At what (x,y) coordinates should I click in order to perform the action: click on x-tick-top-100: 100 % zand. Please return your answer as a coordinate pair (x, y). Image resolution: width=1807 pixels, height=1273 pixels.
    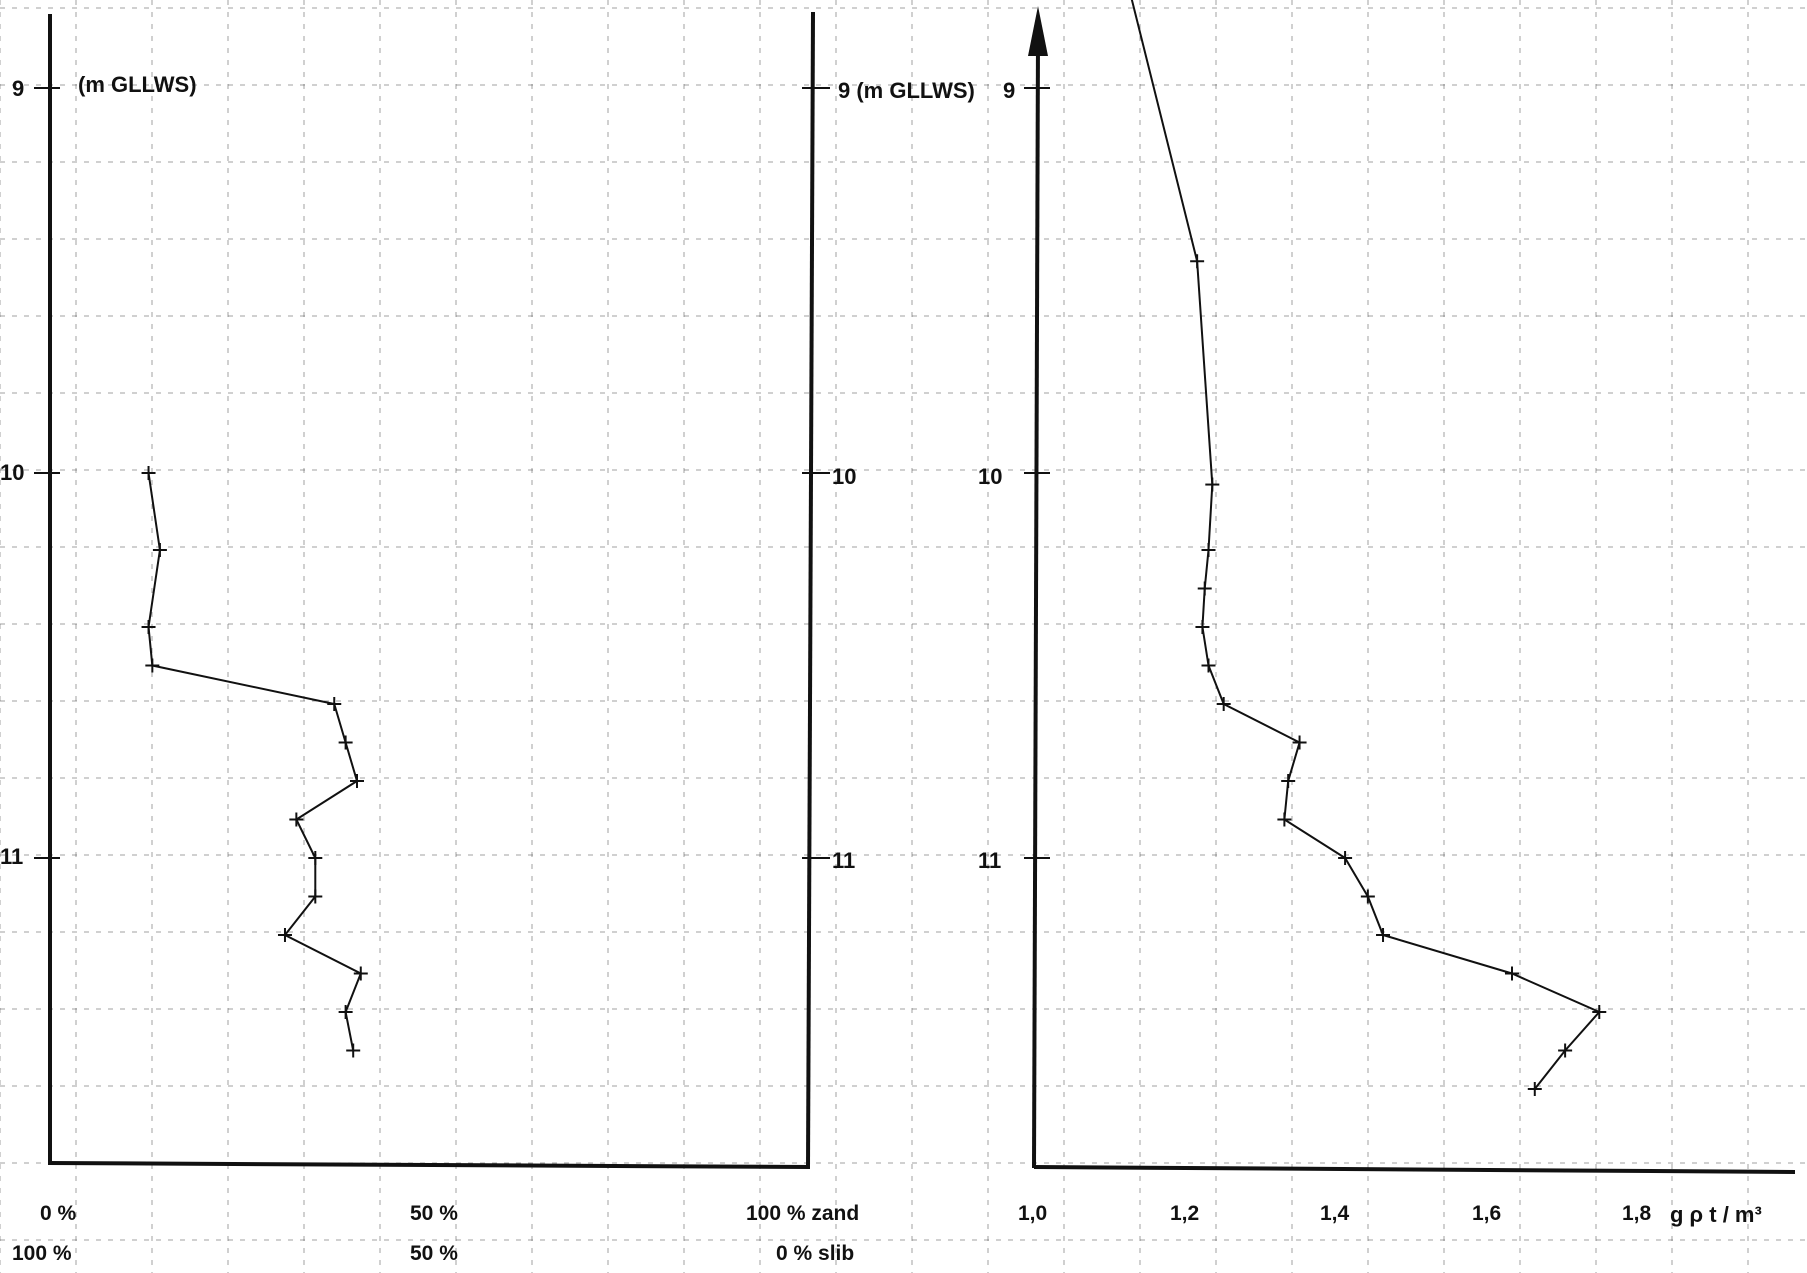
    Looking at the image, I should click on (802, 1213).